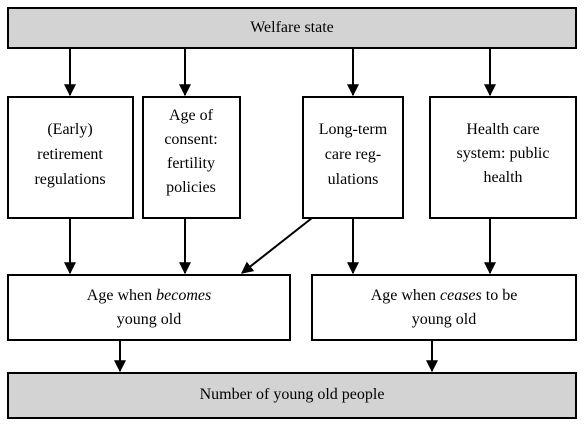 Image resolution: width=584 pixels, height=432 pixels. Describe the element at coordinates (500, 295) in the screenshot. I see `label-segment: to be` at that location.